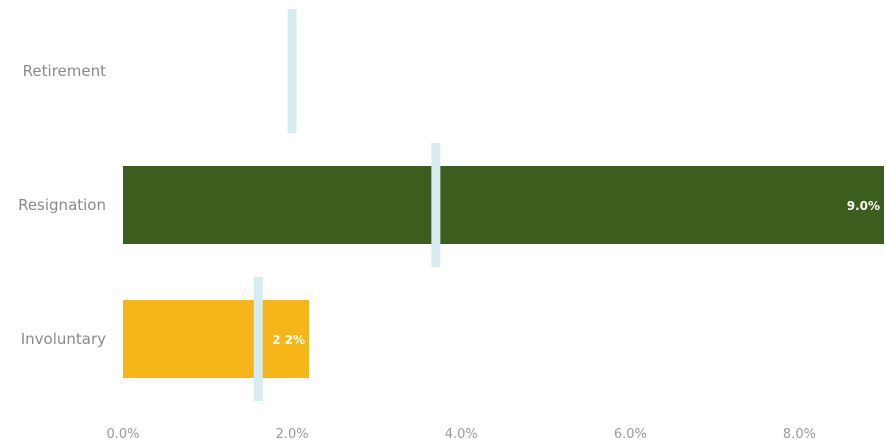  Describe the element at coordinates (799, 434) in the screenshot. I see `x-tick-label: 8.0%` at that location.